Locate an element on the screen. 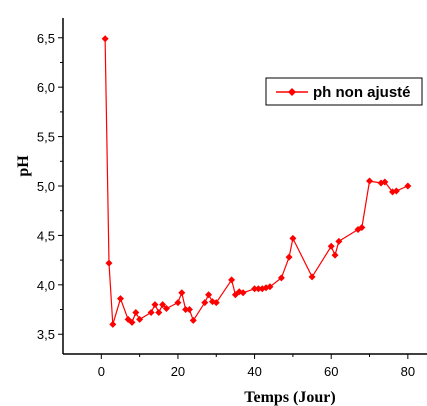 This screenshot has height=406, width=427. x-tick-label: 60 is located at coordinates (331, 371).